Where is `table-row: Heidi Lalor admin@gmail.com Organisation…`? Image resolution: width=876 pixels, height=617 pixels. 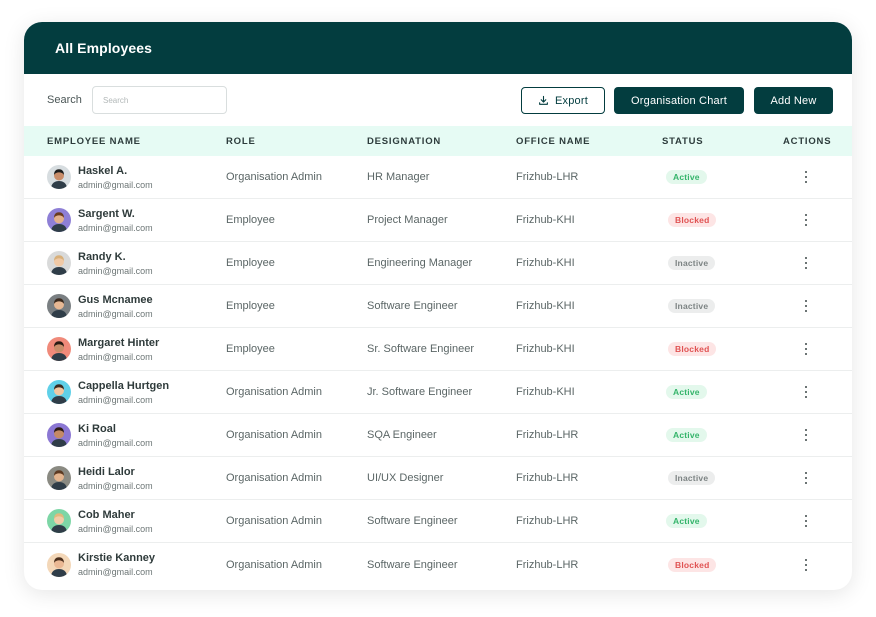 table-row: Heidi Lalor admin@gmail.com Organisation… is located at coordinates (438, 478).